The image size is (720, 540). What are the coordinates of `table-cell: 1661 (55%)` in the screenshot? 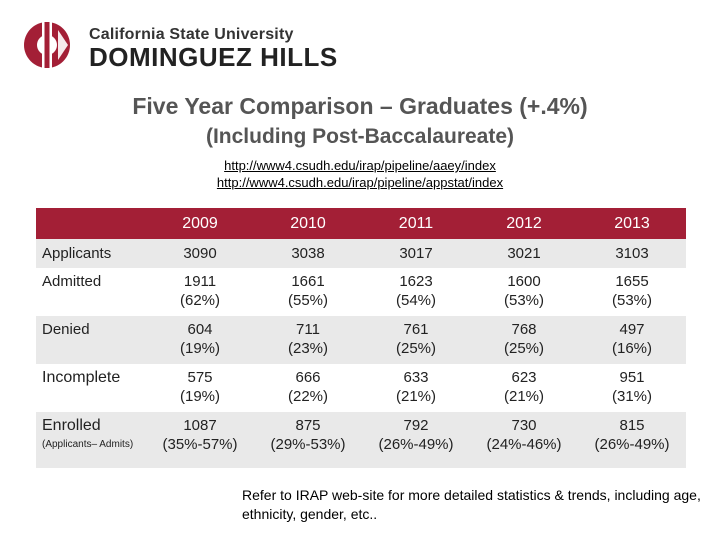 It's located at (308, 292).